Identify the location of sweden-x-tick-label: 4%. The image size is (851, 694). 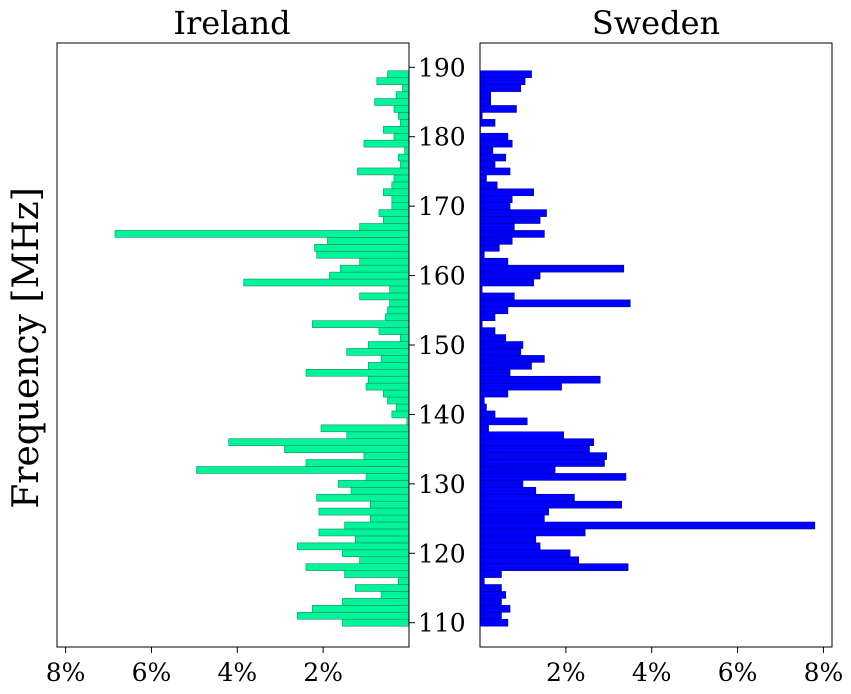
(652, 672).